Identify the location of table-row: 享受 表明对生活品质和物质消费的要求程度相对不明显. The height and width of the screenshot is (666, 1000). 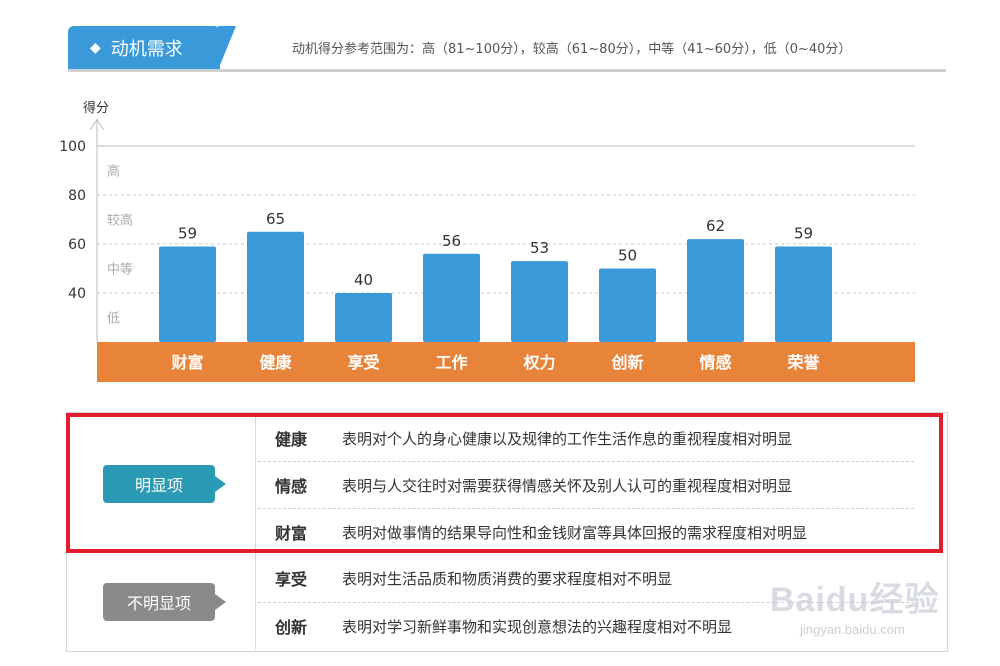
(588, 578).